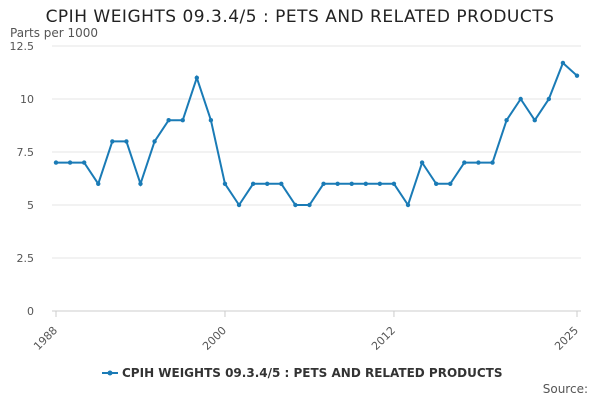  I want to click on y-tick-label: 12.5, so click(22, 46).